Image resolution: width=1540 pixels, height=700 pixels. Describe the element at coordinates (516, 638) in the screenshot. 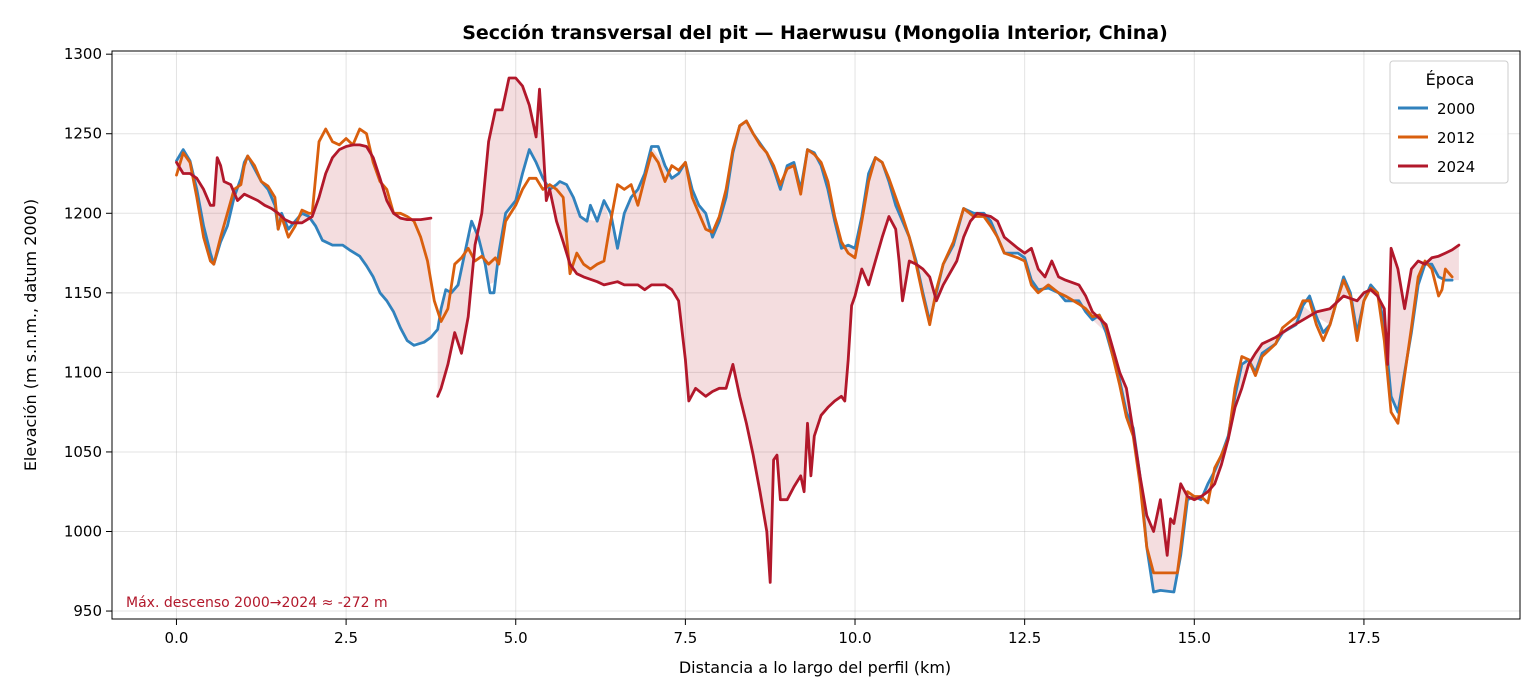

I see `x-tick-label: 5.0` at that location.